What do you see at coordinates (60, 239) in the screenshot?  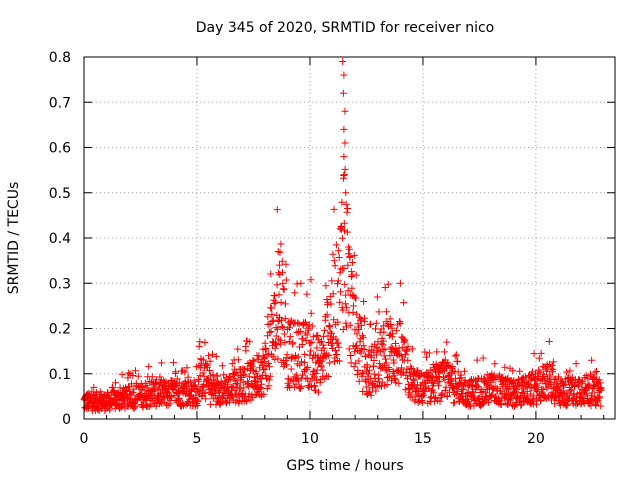 I see `y-tick-label: 0.4` at bounding box center [60, 239].